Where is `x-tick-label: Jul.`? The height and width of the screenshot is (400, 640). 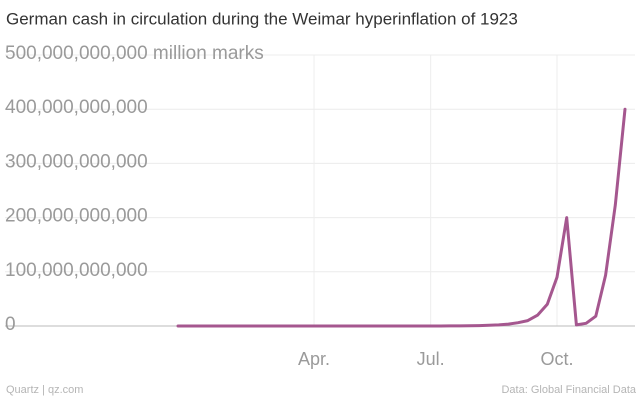
x-tick-label: Jul. is located at coordinates (431, 359).